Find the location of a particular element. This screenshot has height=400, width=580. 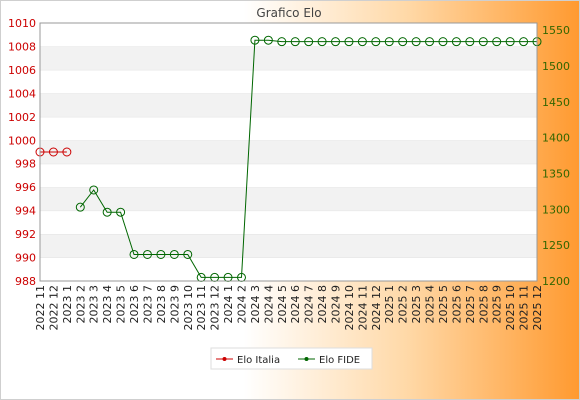

x-tick-label: 2025 7 is located at coordinates (470, 304).